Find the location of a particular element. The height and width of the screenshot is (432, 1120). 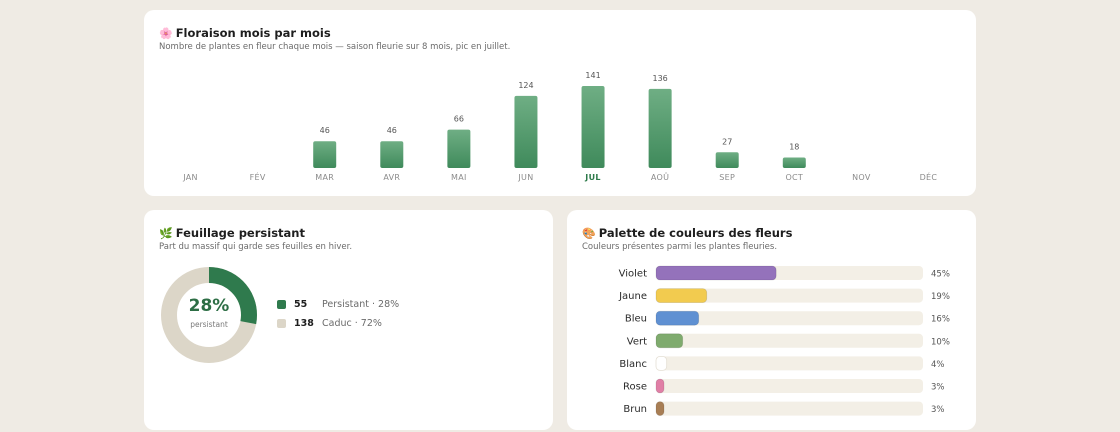

month-tick: SEP is located at coordinates (727, 177).